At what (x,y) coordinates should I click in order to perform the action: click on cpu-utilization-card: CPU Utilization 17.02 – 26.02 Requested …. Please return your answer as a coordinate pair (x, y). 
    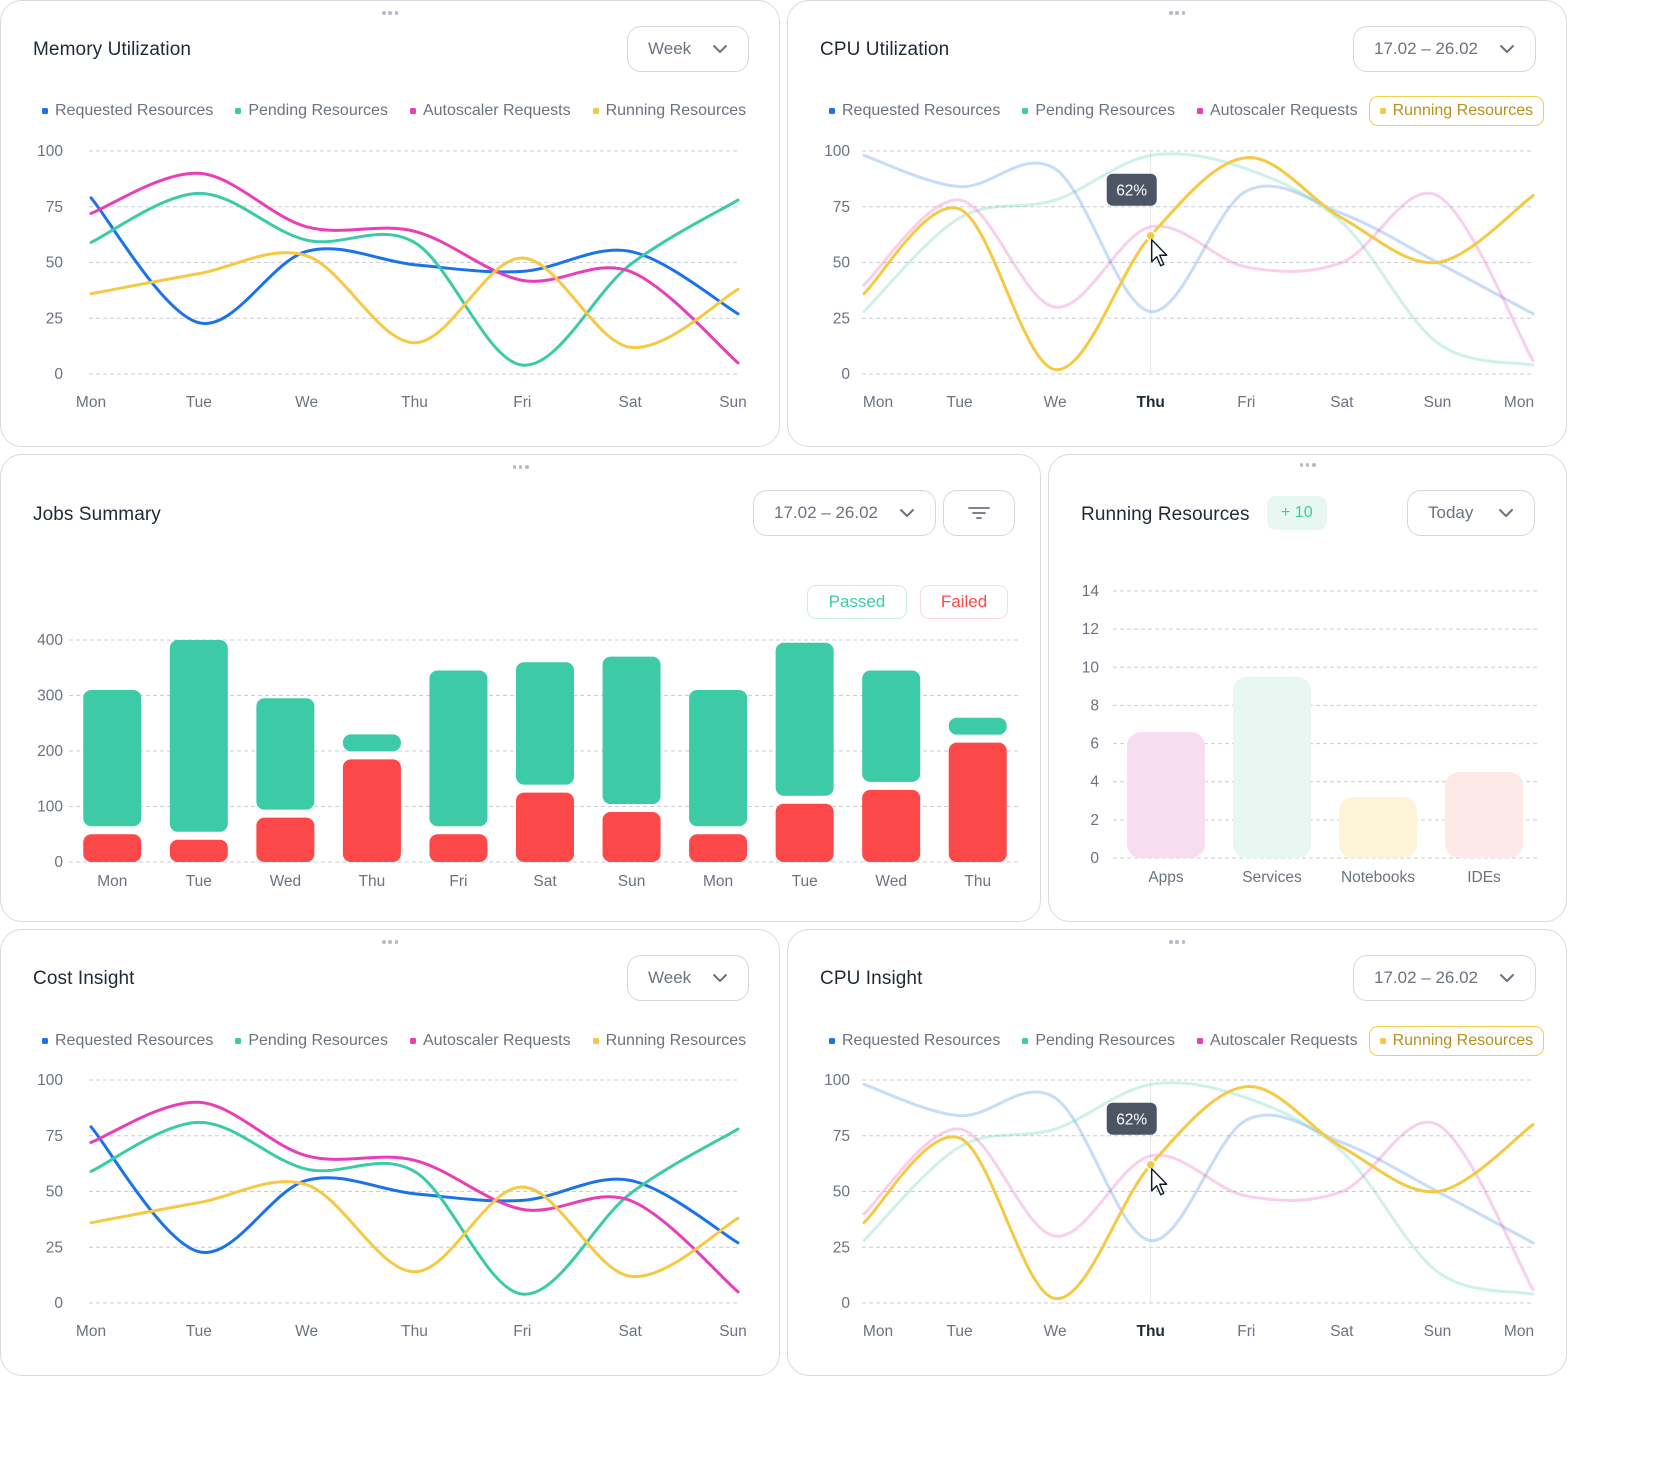
    Looking at the image, I should click on (1177, 223).